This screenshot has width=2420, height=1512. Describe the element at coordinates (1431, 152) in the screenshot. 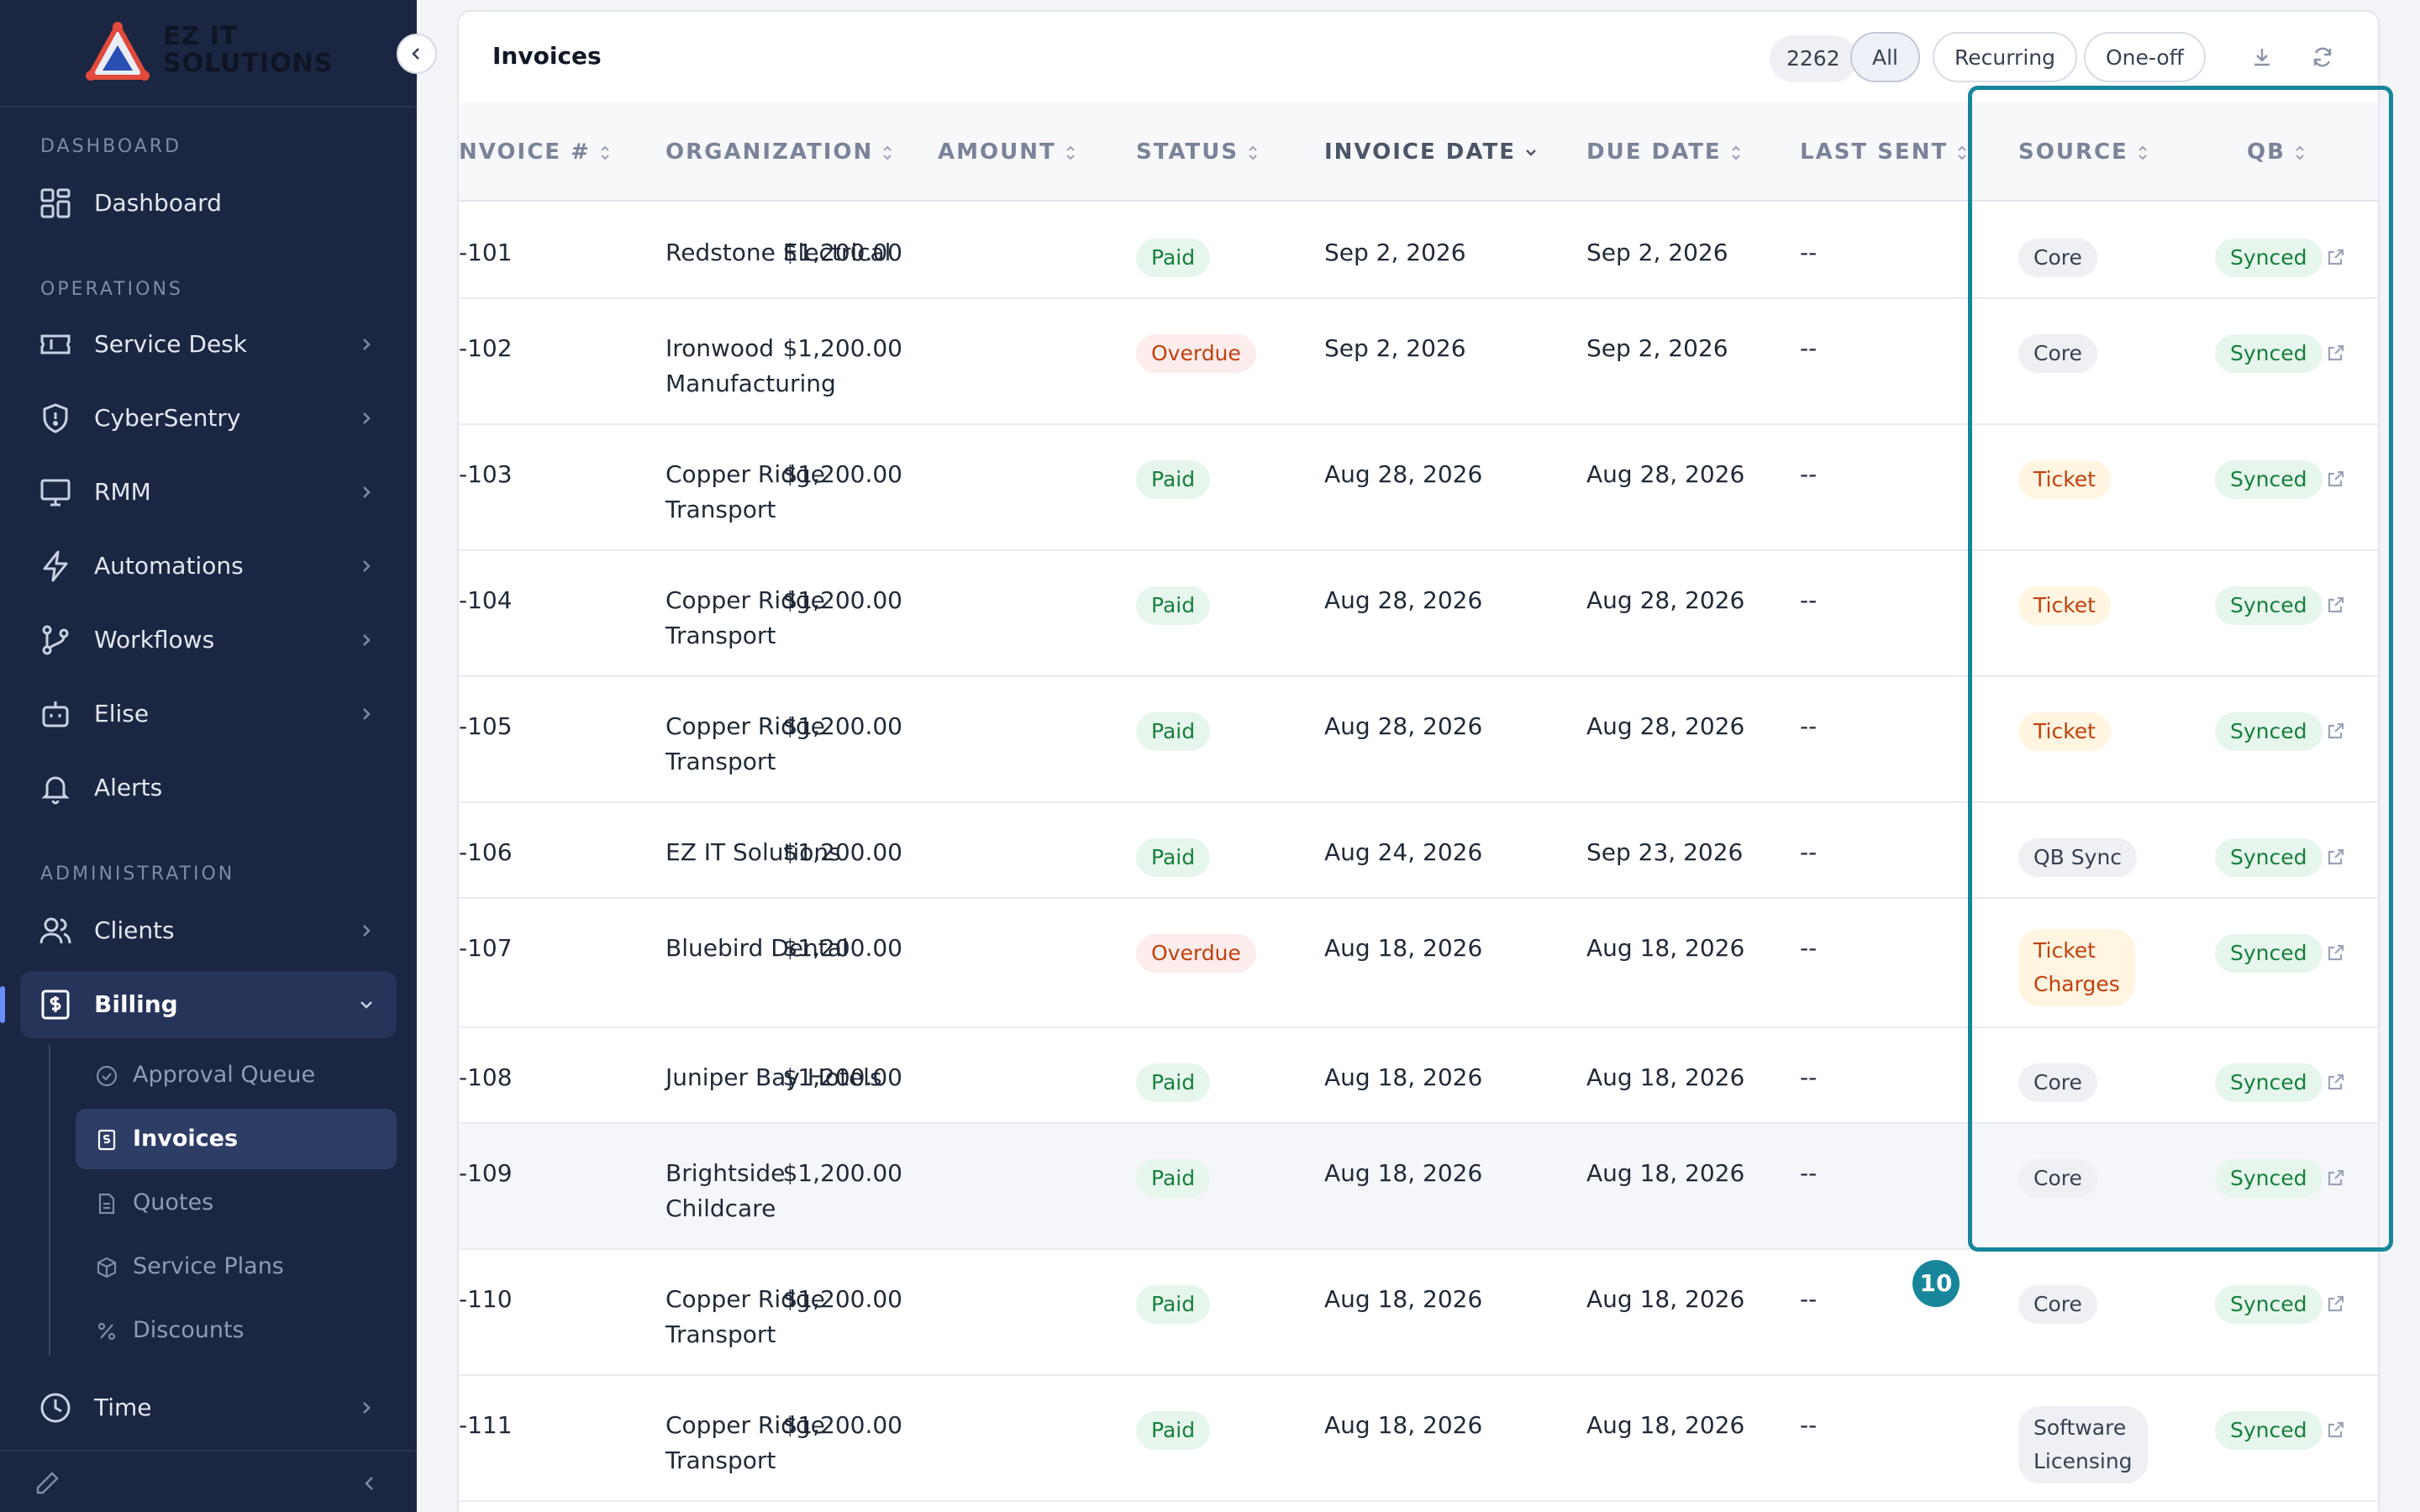

I see `column-header-invoice-date: INVOICE DATE` at that location.